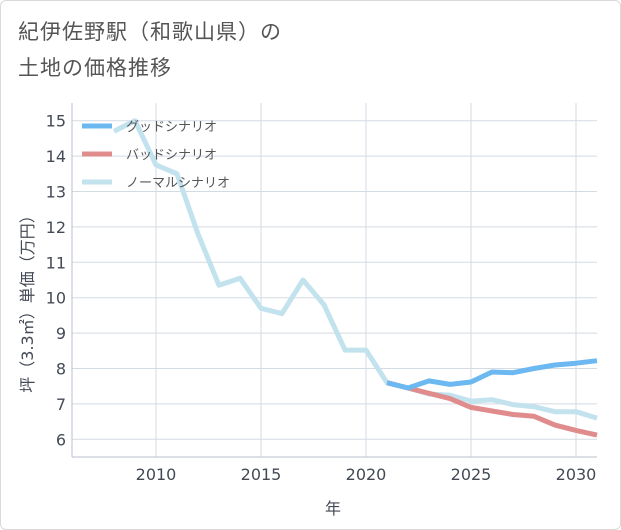  What do you see at coordinates (95, 68) in the screenshot?
I see `chart-title-line-2: 土地の価格推移` at bounding box center [95, 68].